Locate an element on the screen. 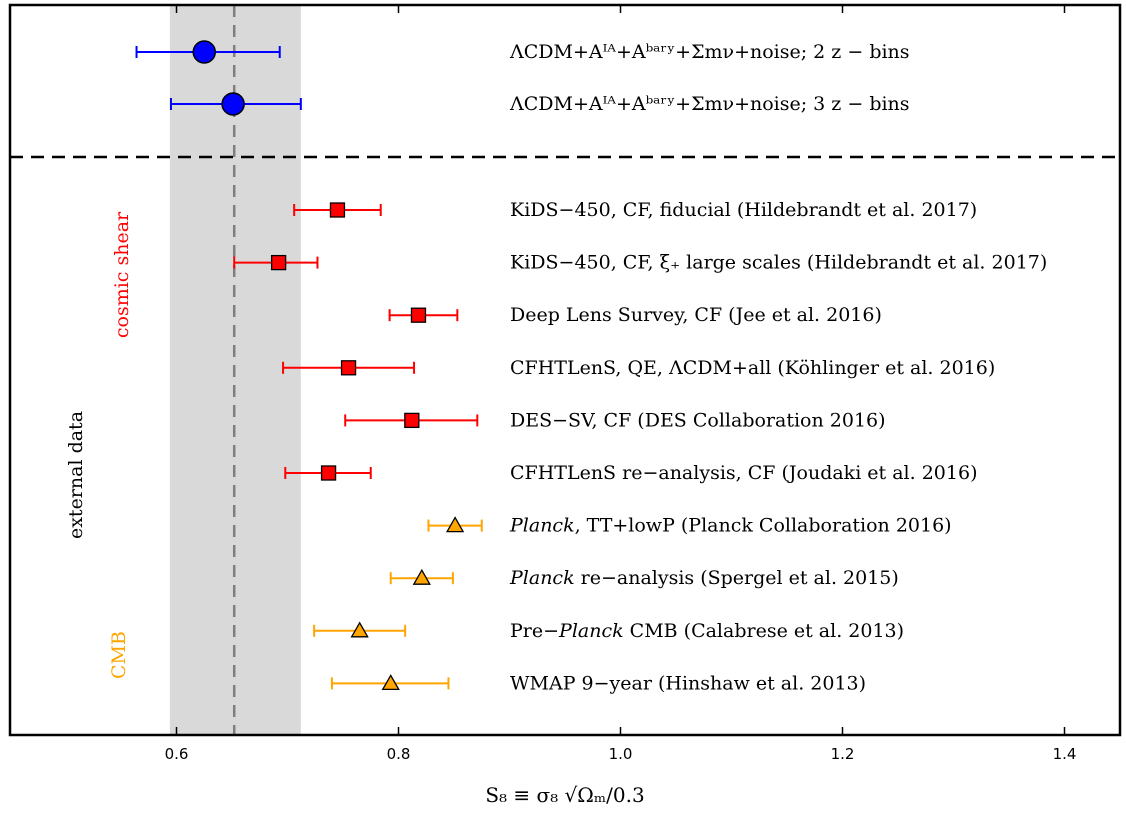 This screenshot has width=1126, height=818. point-label: DES−SV, CF (DES Collaboration 2016) is located at coordinates (698, 420).